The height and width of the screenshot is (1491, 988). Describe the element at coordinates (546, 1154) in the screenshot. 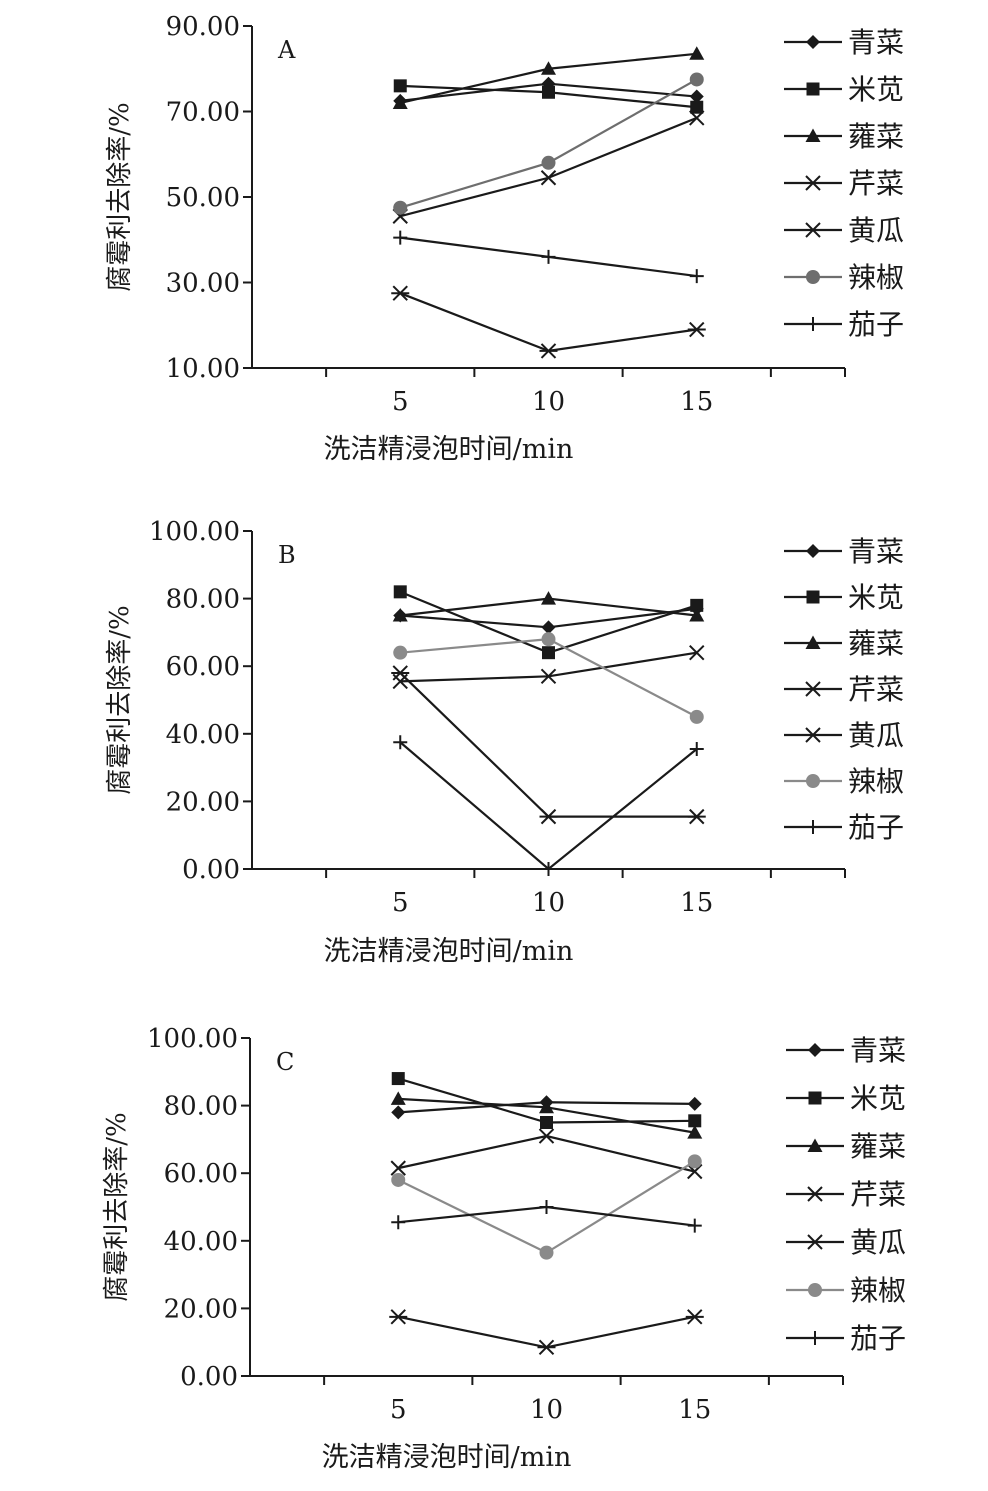

I see `series-x` at that location.